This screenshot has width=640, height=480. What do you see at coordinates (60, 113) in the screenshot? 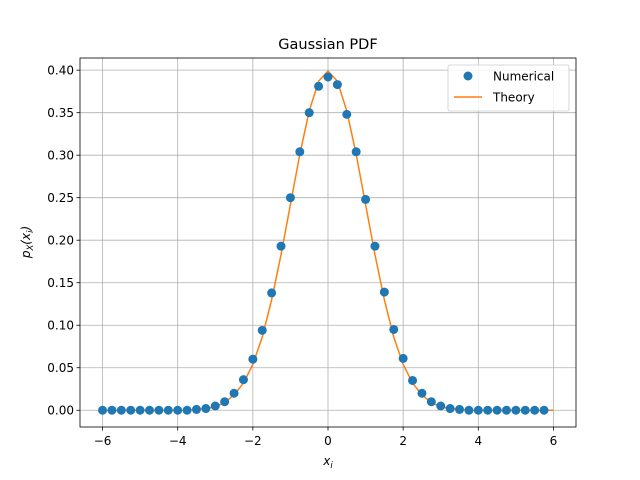
I see `y-tick-label: 0.35` at bounding box center [60, 113].